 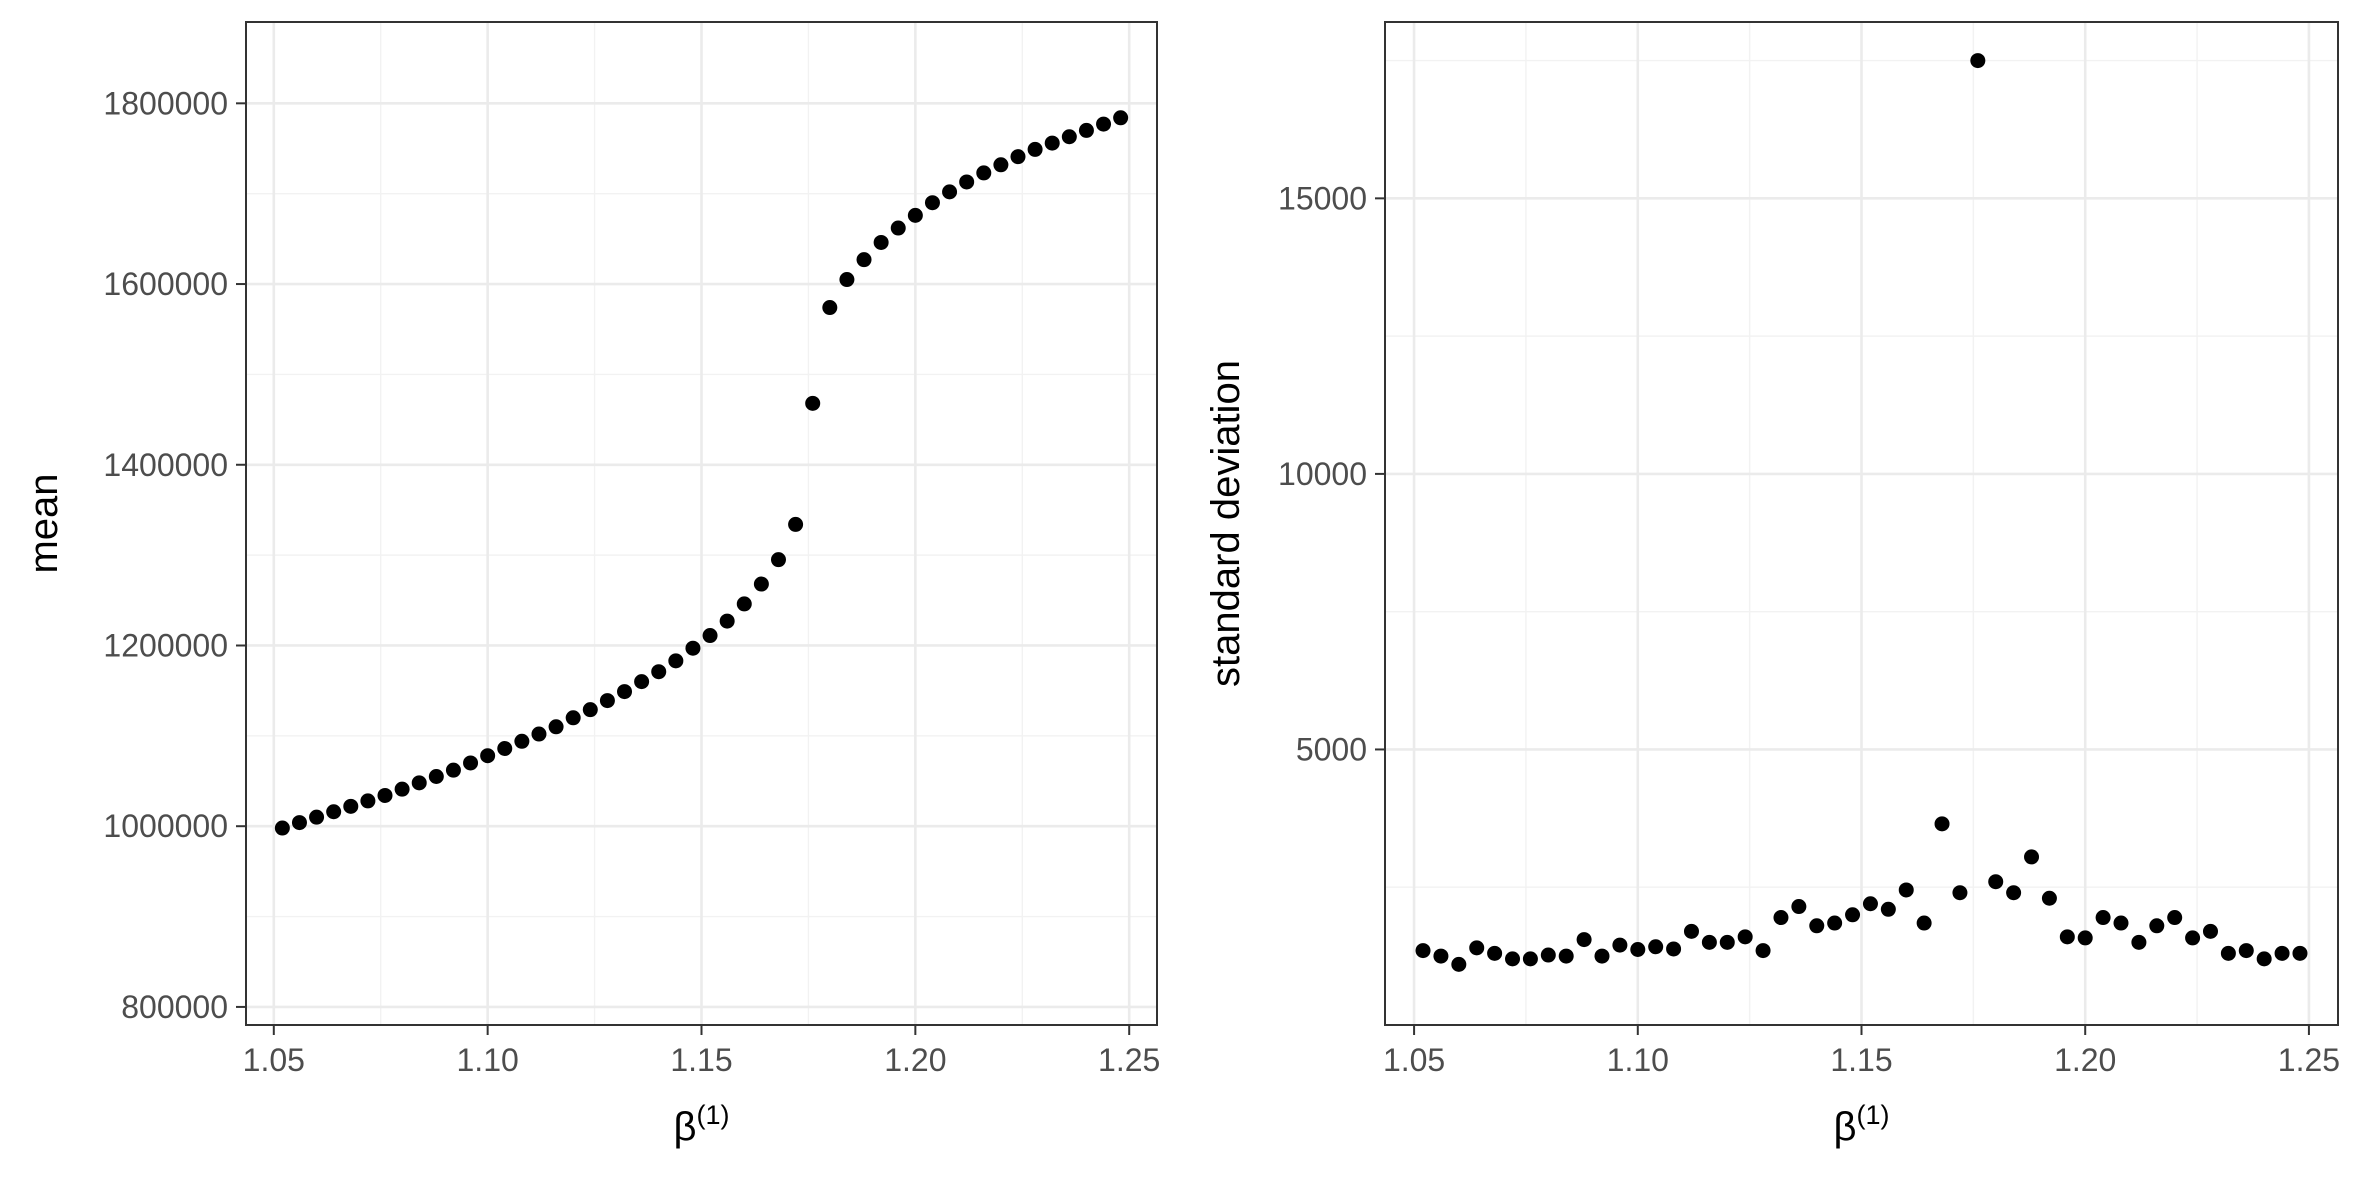 I want to click on y-tick-label: 10000, so click(x=1322, y=474).